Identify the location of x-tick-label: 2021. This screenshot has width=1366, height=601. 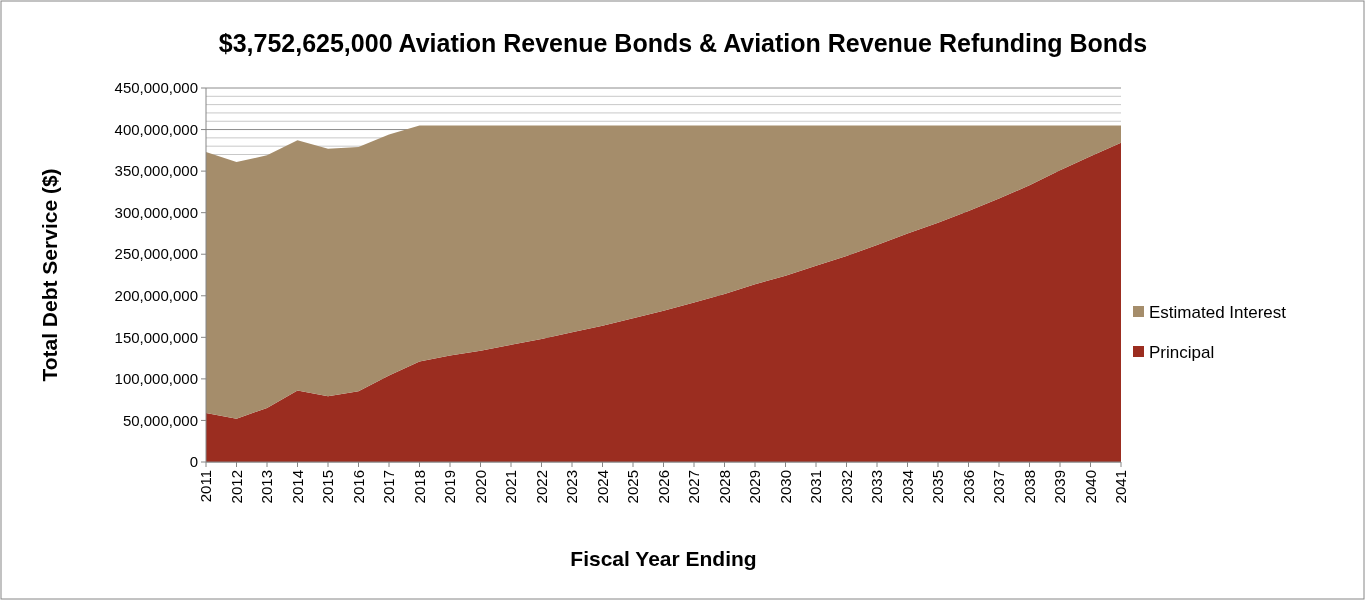
(510, 487).